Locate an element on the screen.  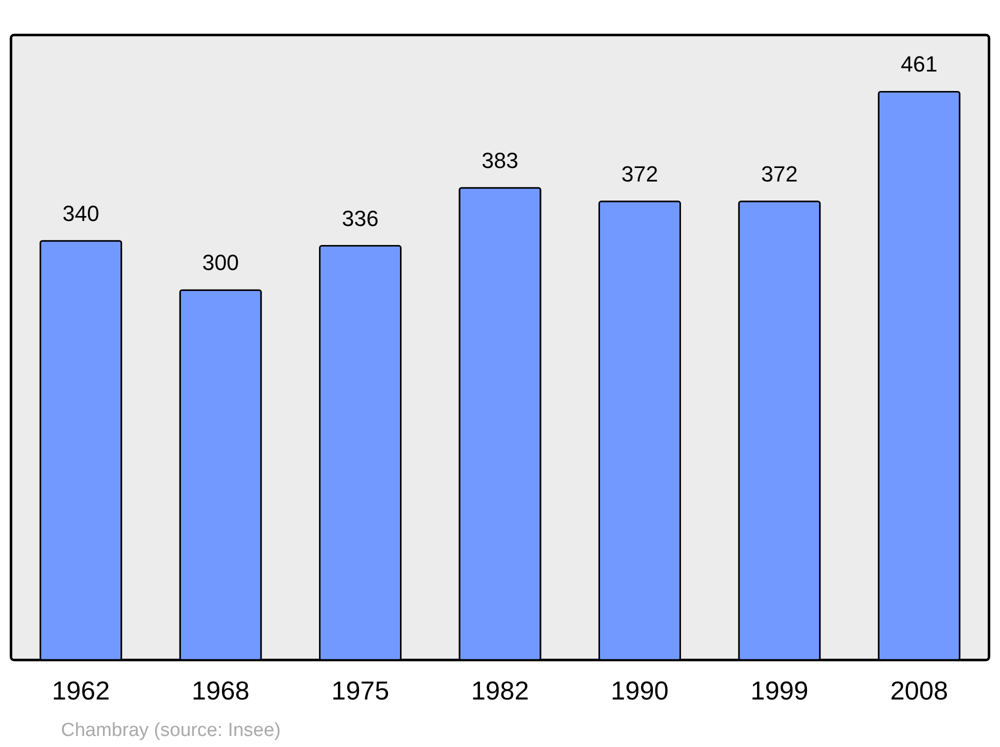
data-label: 300 is located at coordinates (220, 263).